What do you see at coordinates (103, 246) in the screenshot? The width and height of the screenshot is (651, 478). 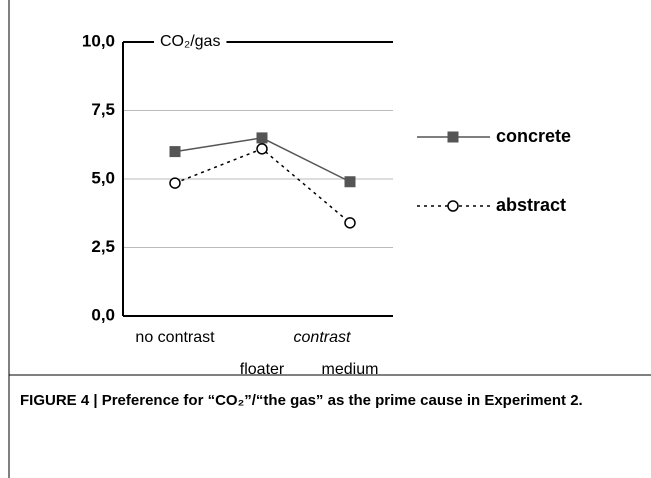 I see `y-tick-label: 2,5` at bounding box center [103, 246].